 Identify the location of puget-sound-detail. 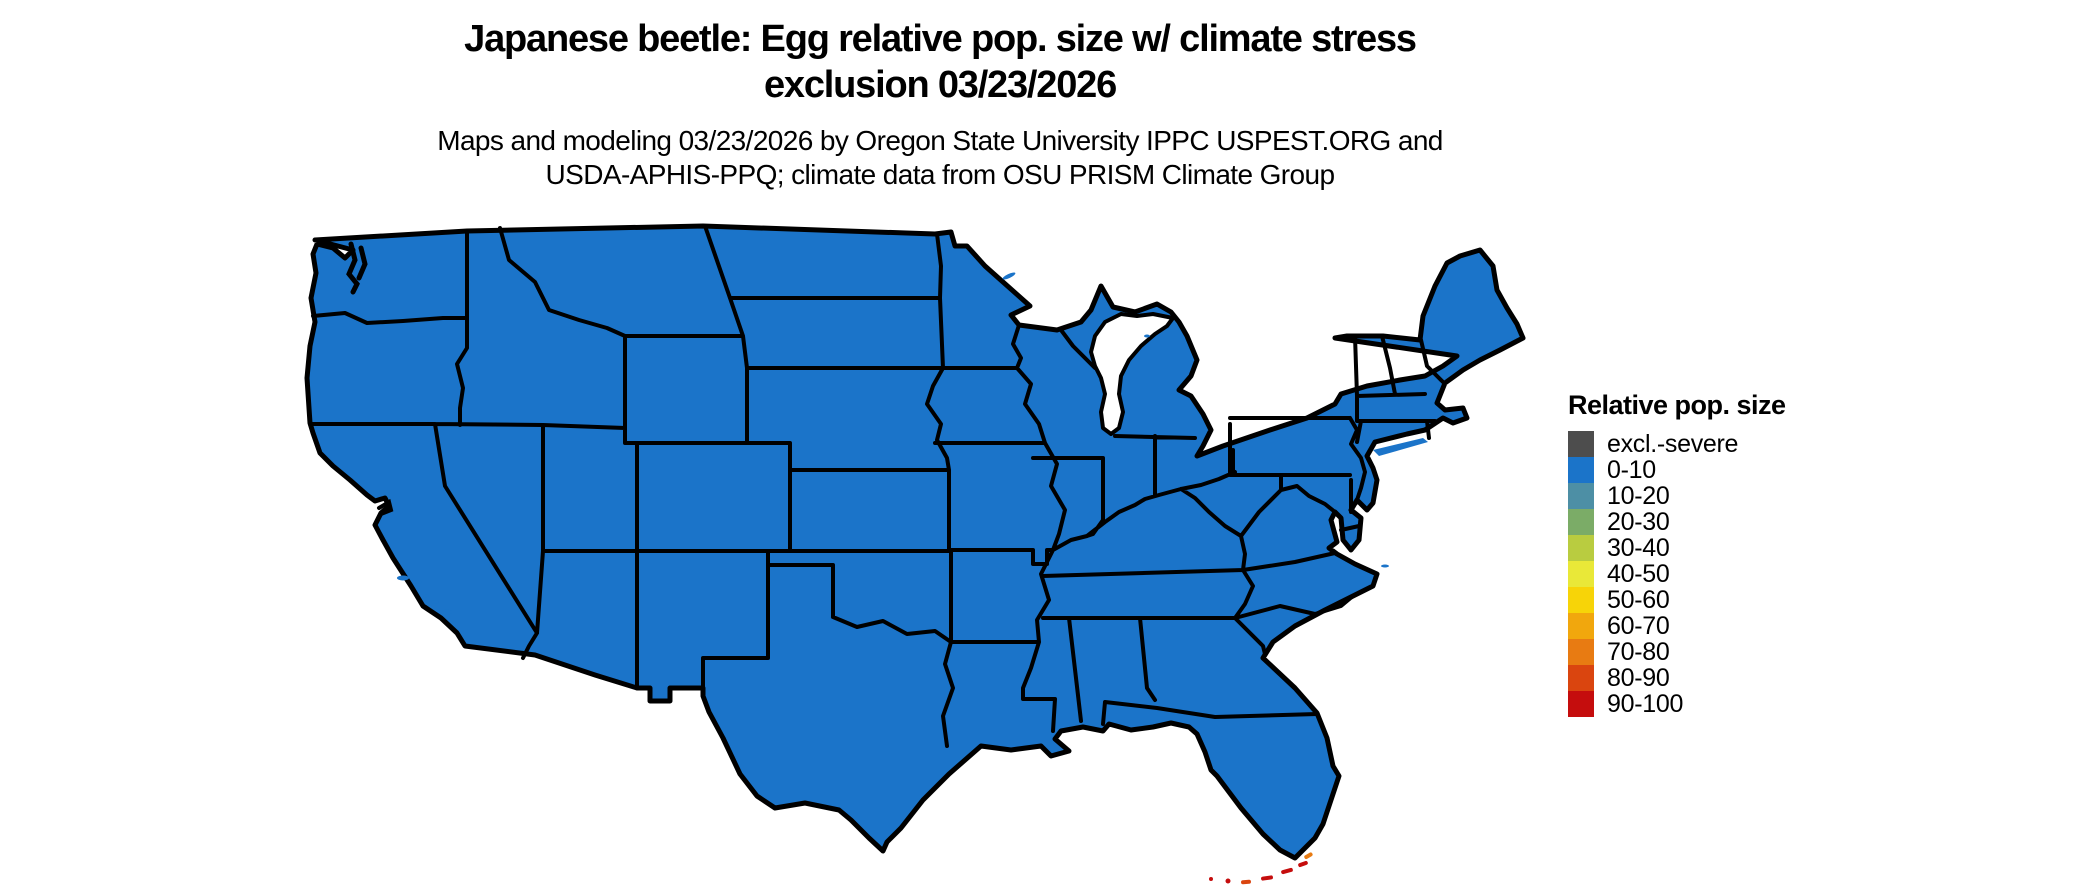
(357, 268).